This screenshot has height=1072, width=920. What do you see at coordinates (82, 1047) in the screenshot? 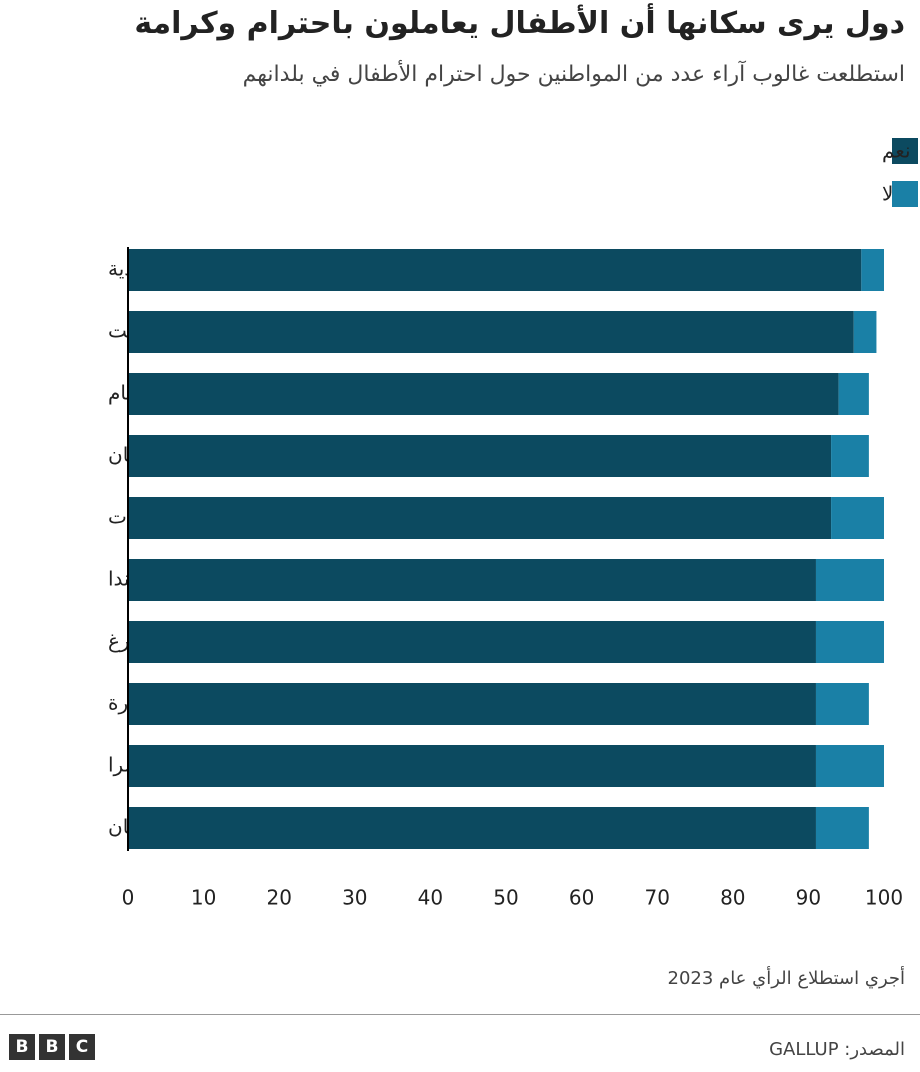
I see `logo-letter: C` at bounding box center [82, 1047].